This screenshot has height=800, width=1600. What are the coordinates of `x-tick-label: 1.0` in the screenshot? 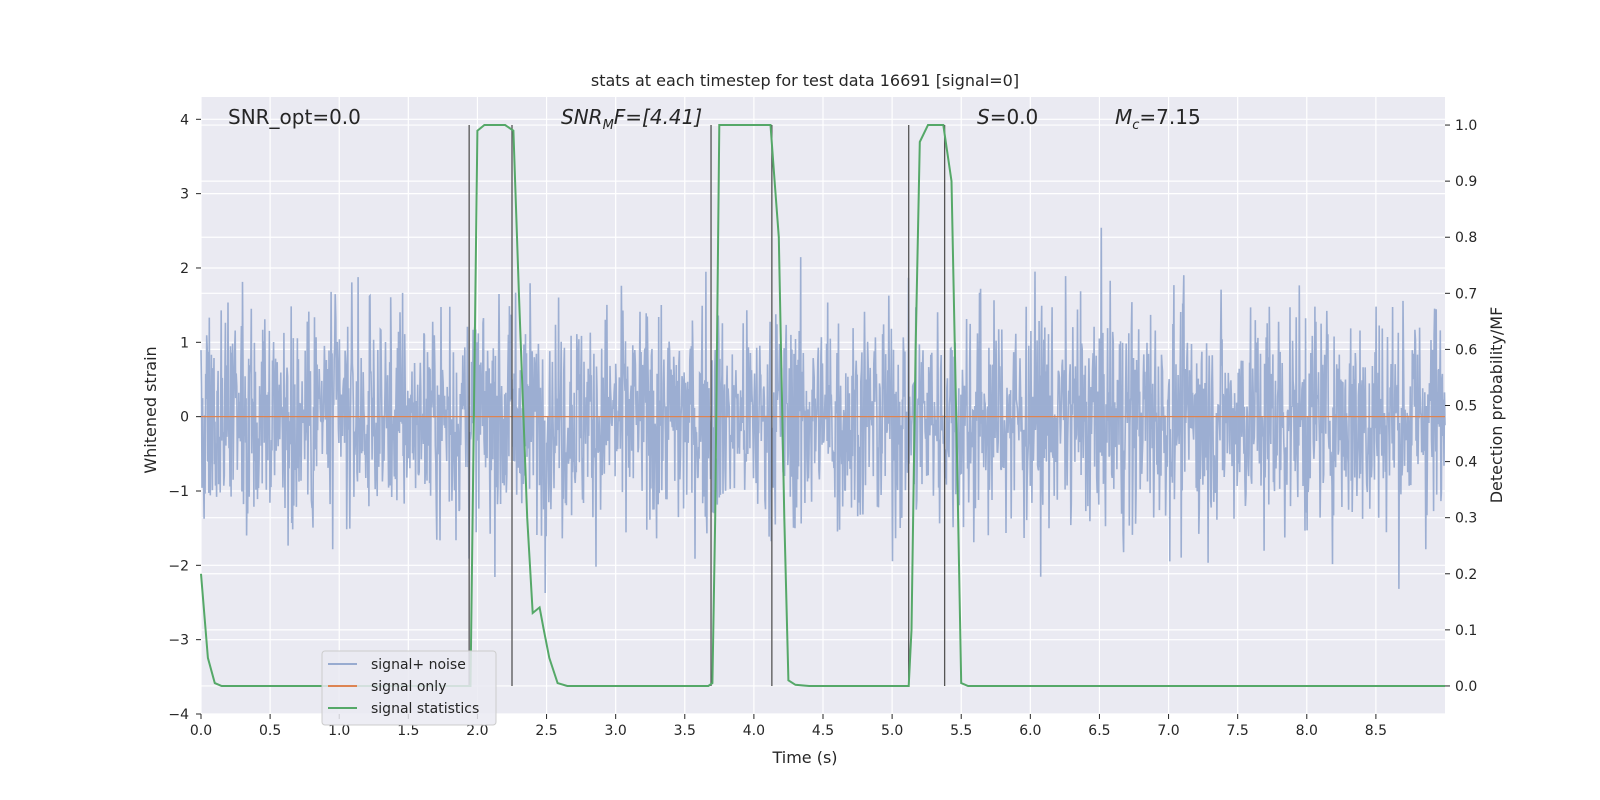 It's located at (339, 731).